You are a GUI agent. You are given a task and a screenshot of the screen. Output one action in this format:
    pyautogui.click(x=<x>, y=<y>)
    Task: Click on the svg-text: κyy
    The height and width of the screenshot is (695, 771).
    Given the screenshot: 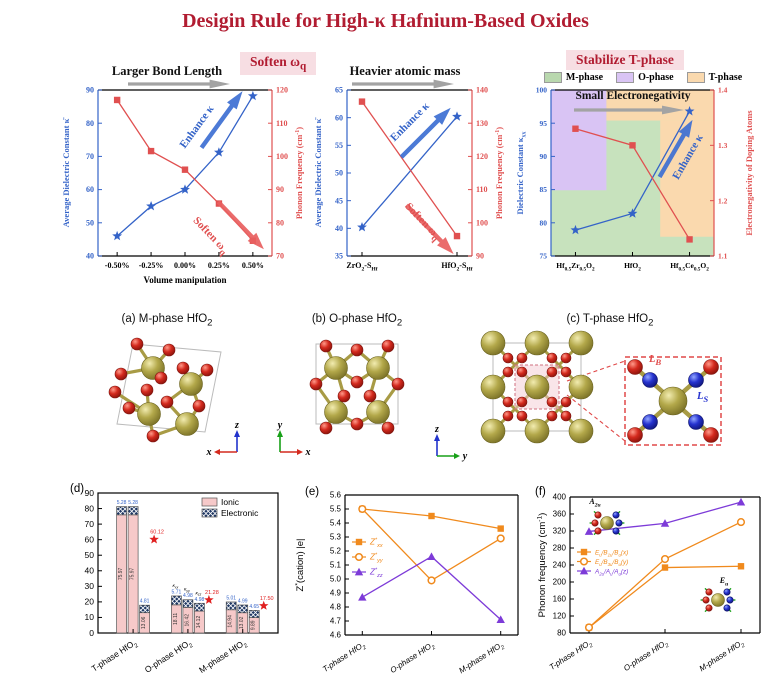 What is the action you would take?
    pyautogui.click(x=187, y=590)
    